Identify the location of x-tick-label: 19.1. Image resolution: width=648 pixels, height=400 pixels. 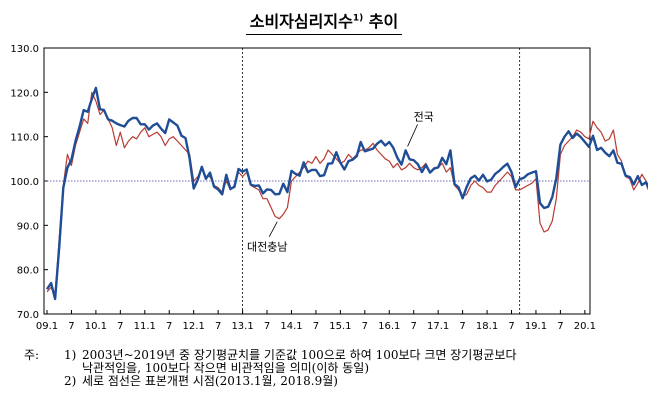
(536, 326).